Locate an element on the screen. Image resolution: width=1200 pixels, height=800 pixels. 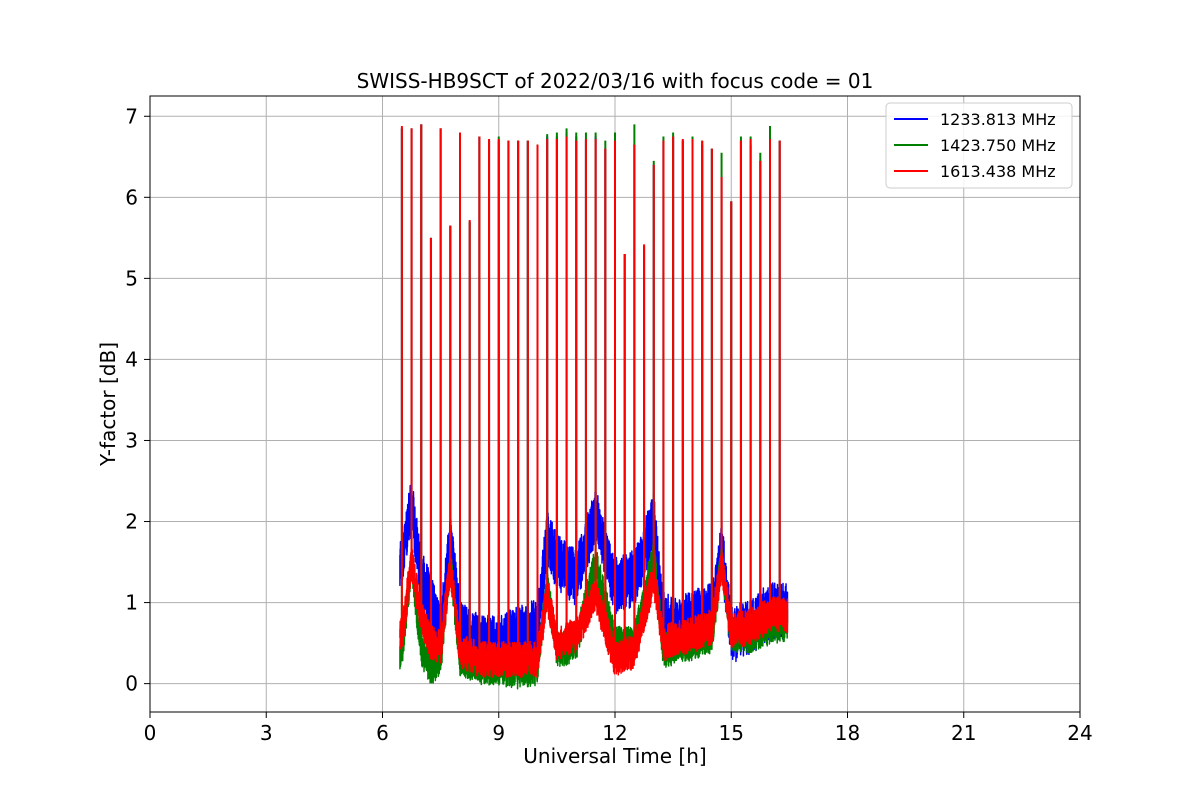
x-tick-label: 21 is located at coordinates (963, 733).